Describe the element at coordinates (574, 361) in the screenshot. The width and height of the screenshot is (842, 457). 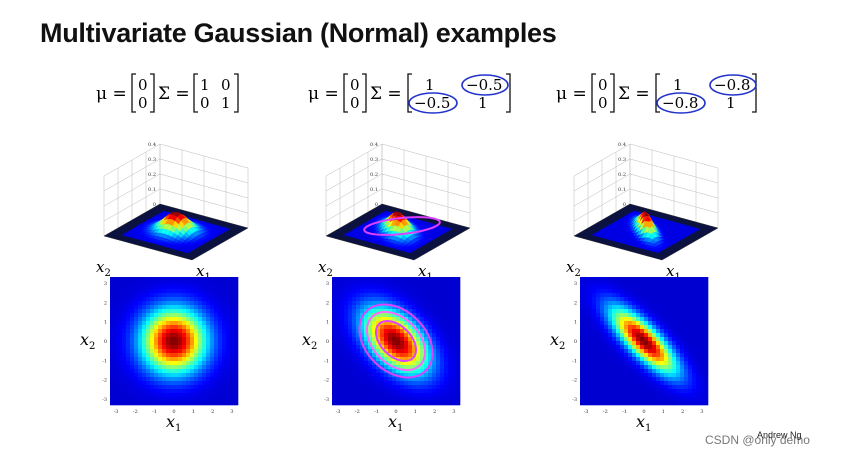
I see `tick-label: -1` at that location.